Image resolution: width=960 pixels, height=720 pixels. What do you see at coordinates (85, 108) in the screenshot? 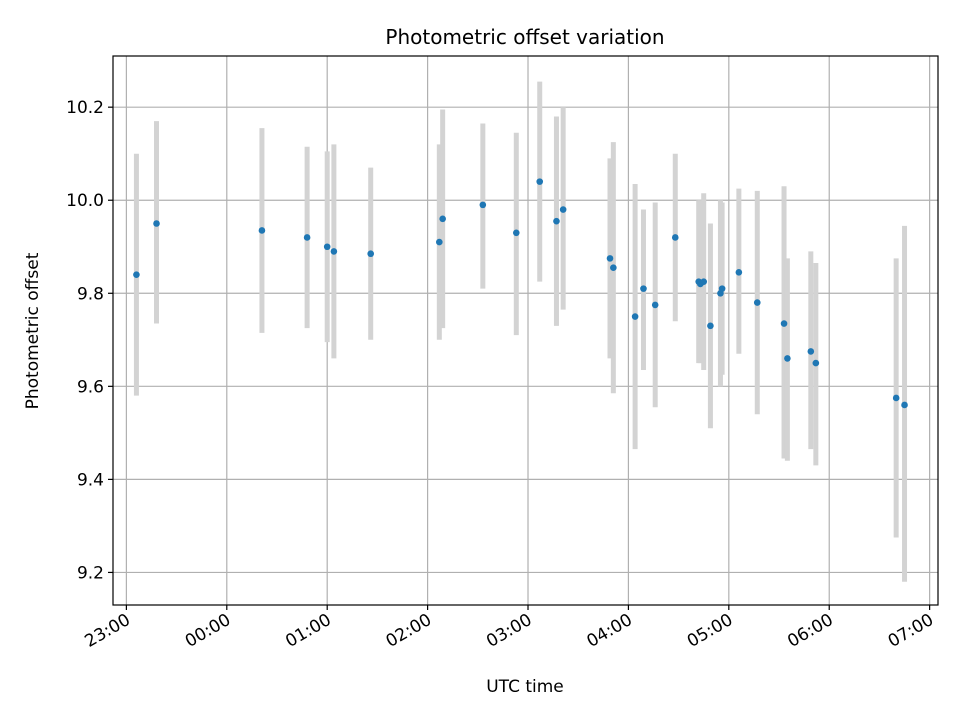
I see `y-tick-label: 10.2` at bounding box center [85, 108].